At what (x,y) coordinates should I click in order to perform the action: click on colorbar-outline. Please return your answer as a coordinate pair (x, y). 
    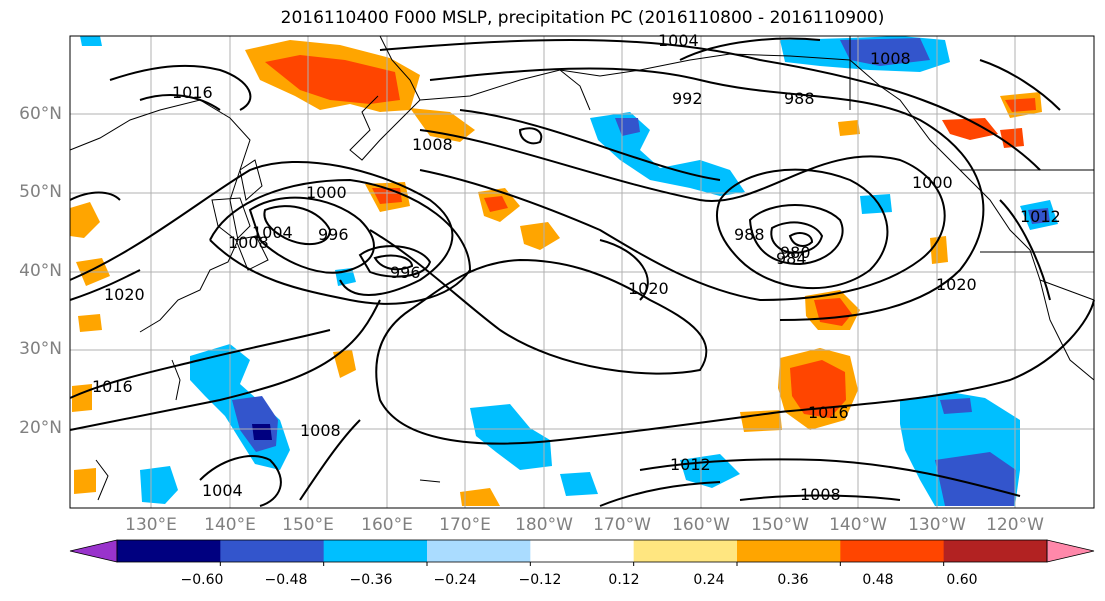
    Looking at the image, I should click on (582, 551).